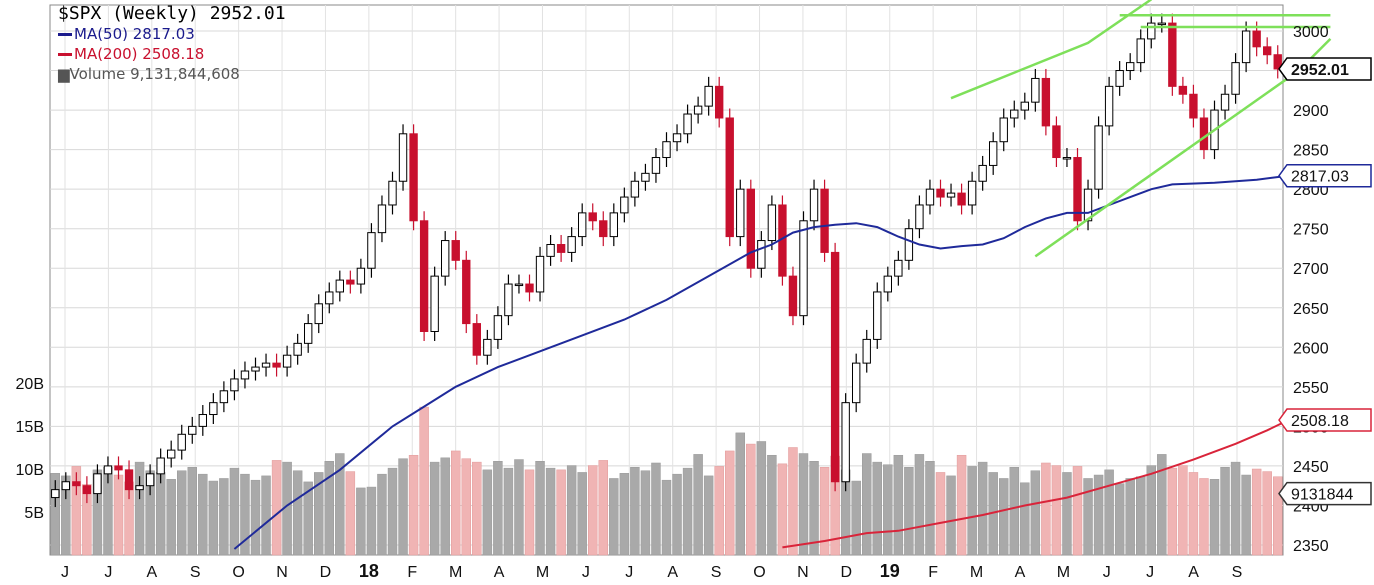  Describe the element at coordinates (282, 572) in the screenshot. I see `date-tick-label: N` at that location.